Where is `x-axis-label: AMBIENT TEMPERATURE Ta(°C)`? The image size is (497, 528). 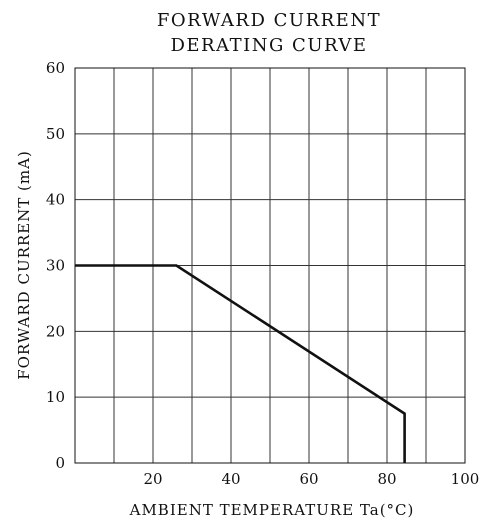
x-axis-label: AMBIENT TEMPERATURE Ta(°C) is located at coordinates (272, 510).